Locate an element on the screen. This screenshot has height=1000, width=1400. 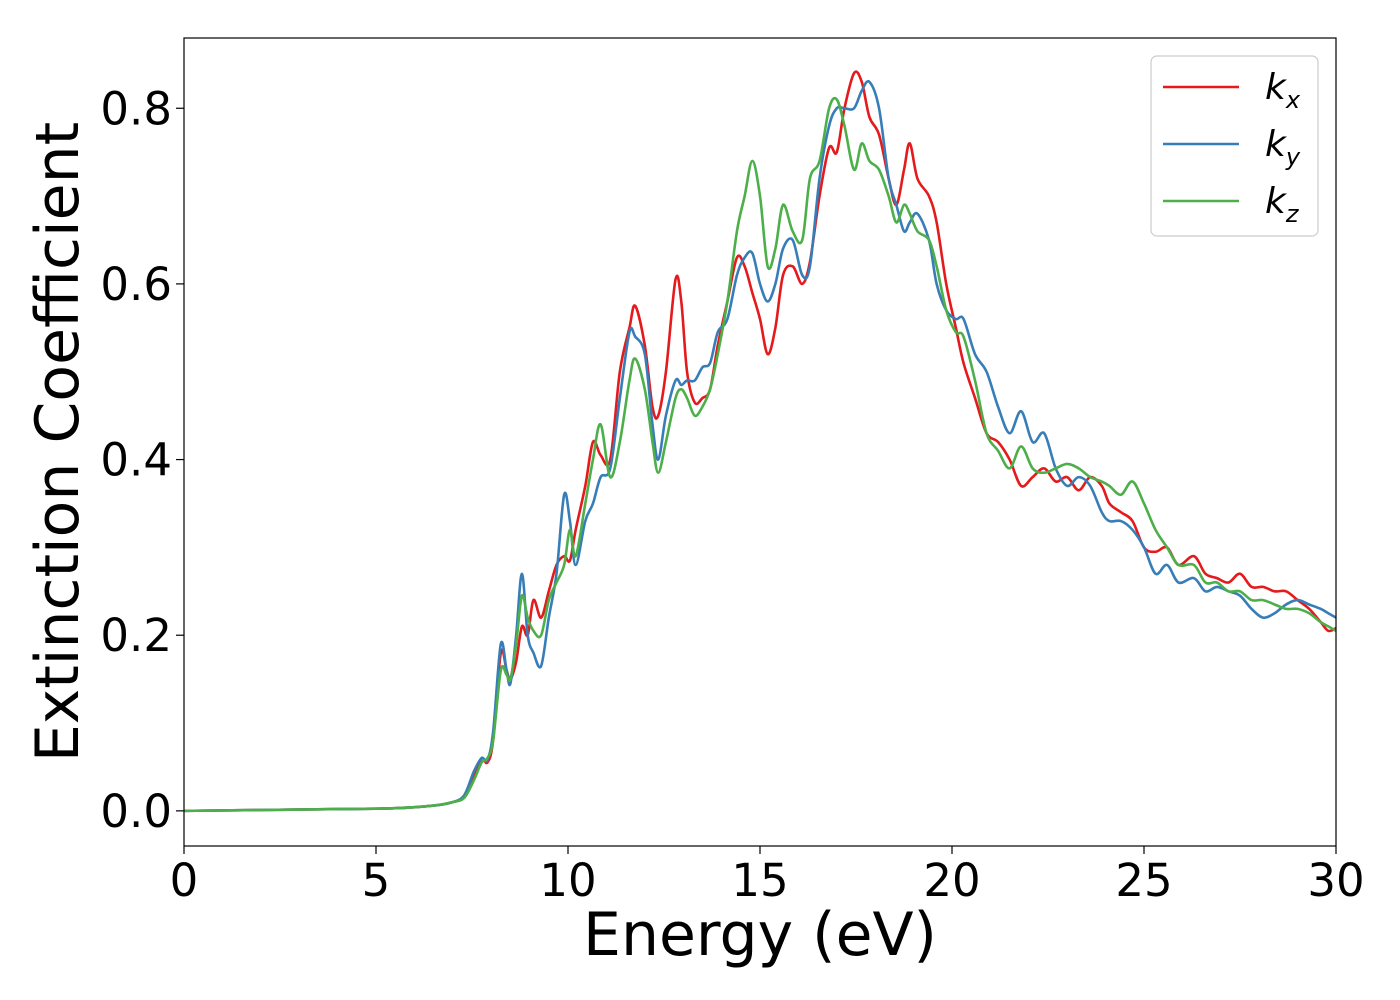
x-tick-label: 25 is located at coordinates (1143, 880).